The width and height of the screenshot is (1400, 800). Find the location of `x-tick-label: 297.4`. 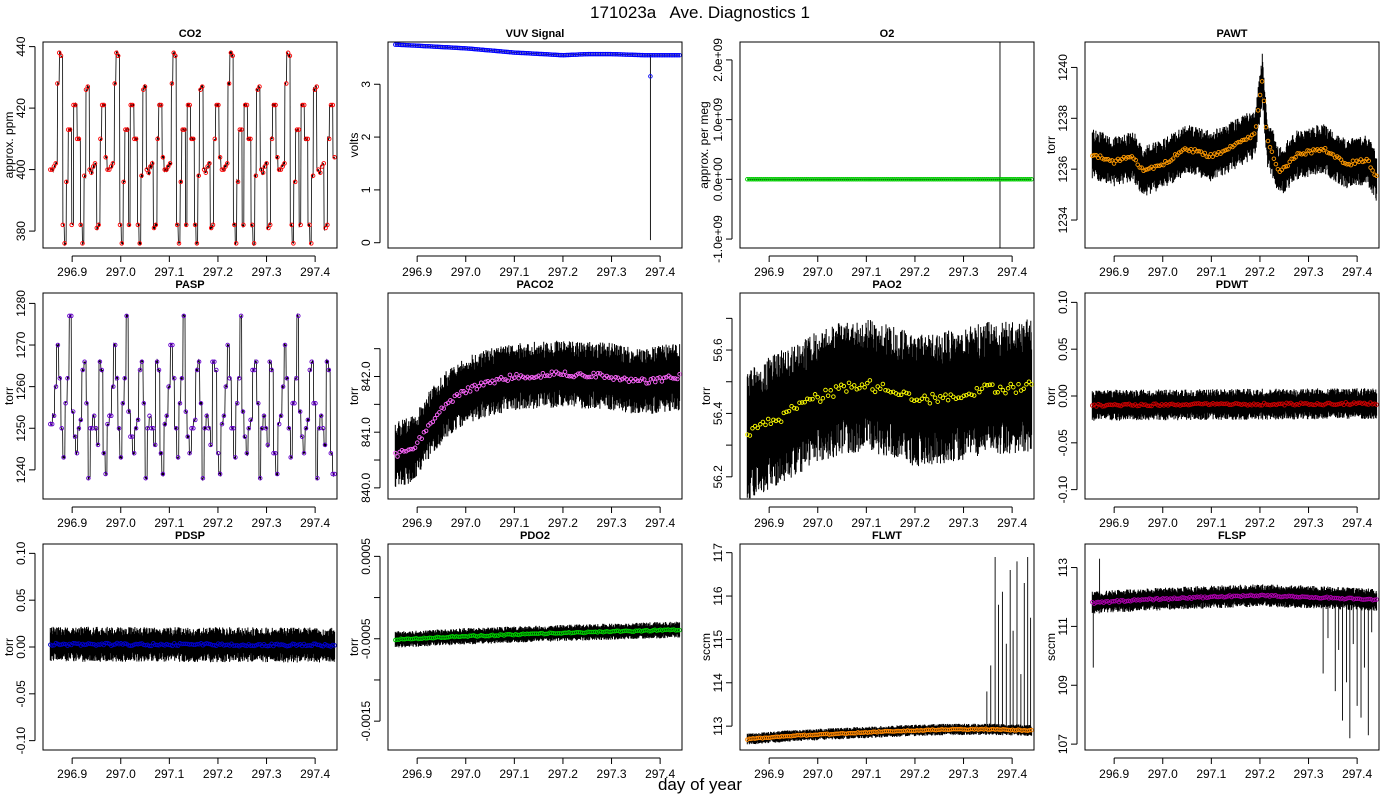

x-tick-label: 297.4 is located at coordinates (1012, 523).